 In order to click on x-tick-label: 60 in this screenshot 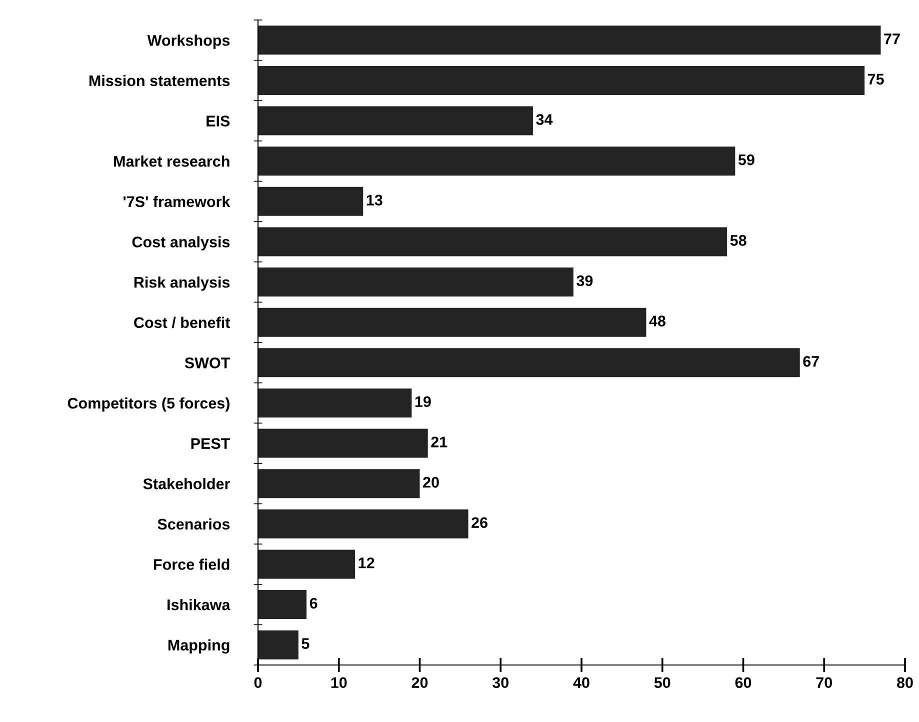, I will do `click(743, 682)`.